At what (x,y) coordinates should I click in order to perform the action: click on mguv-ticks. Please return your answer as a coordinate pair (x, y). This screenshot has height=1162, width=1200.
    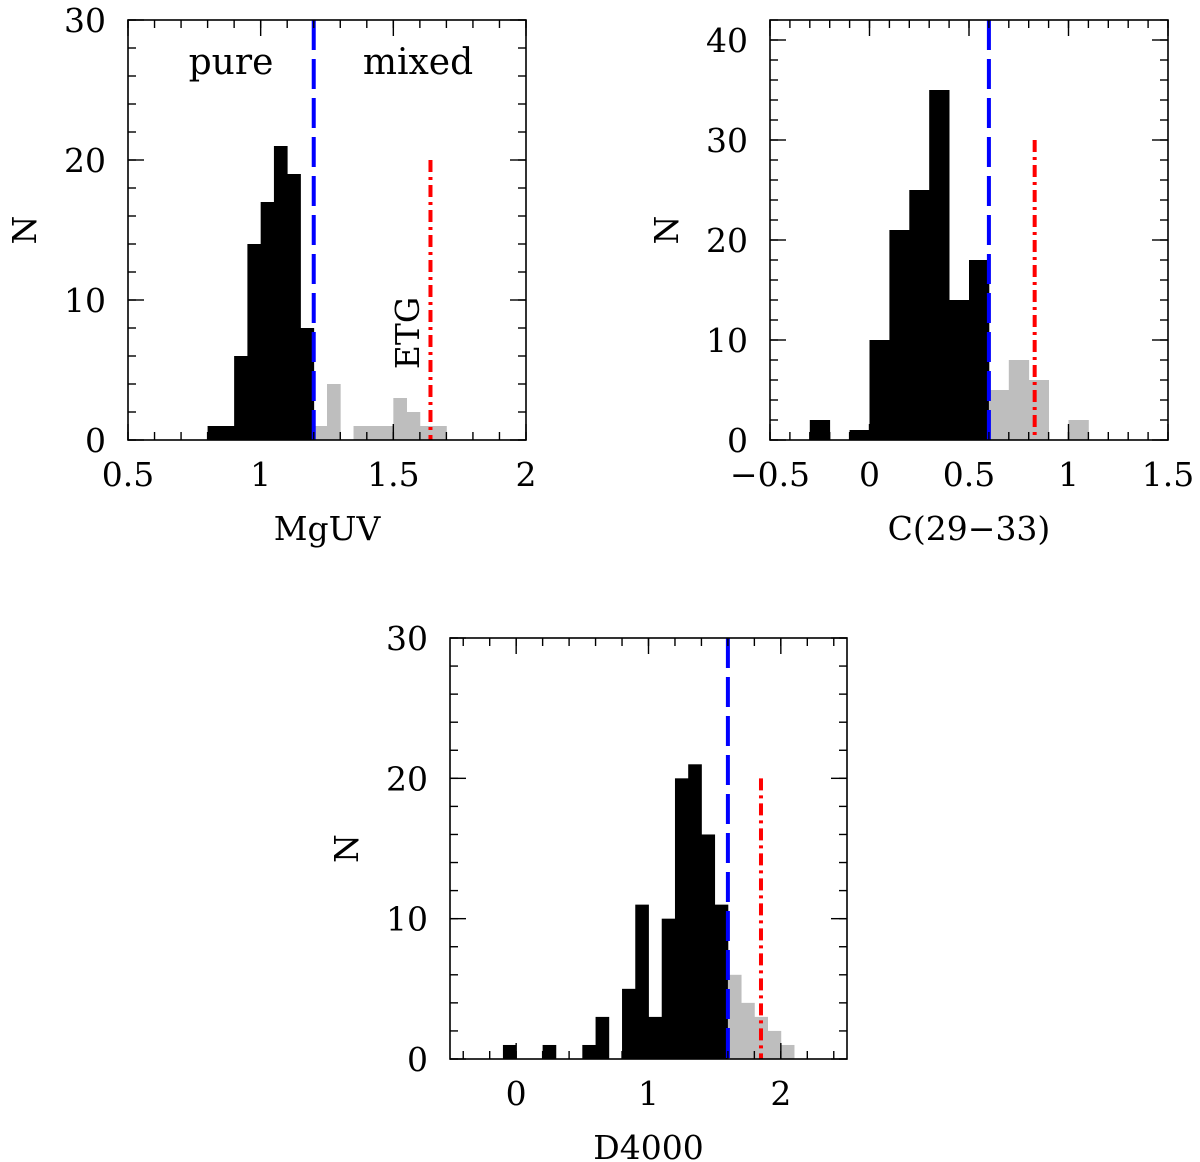
    Looking at the image, I should click on (327, 230).